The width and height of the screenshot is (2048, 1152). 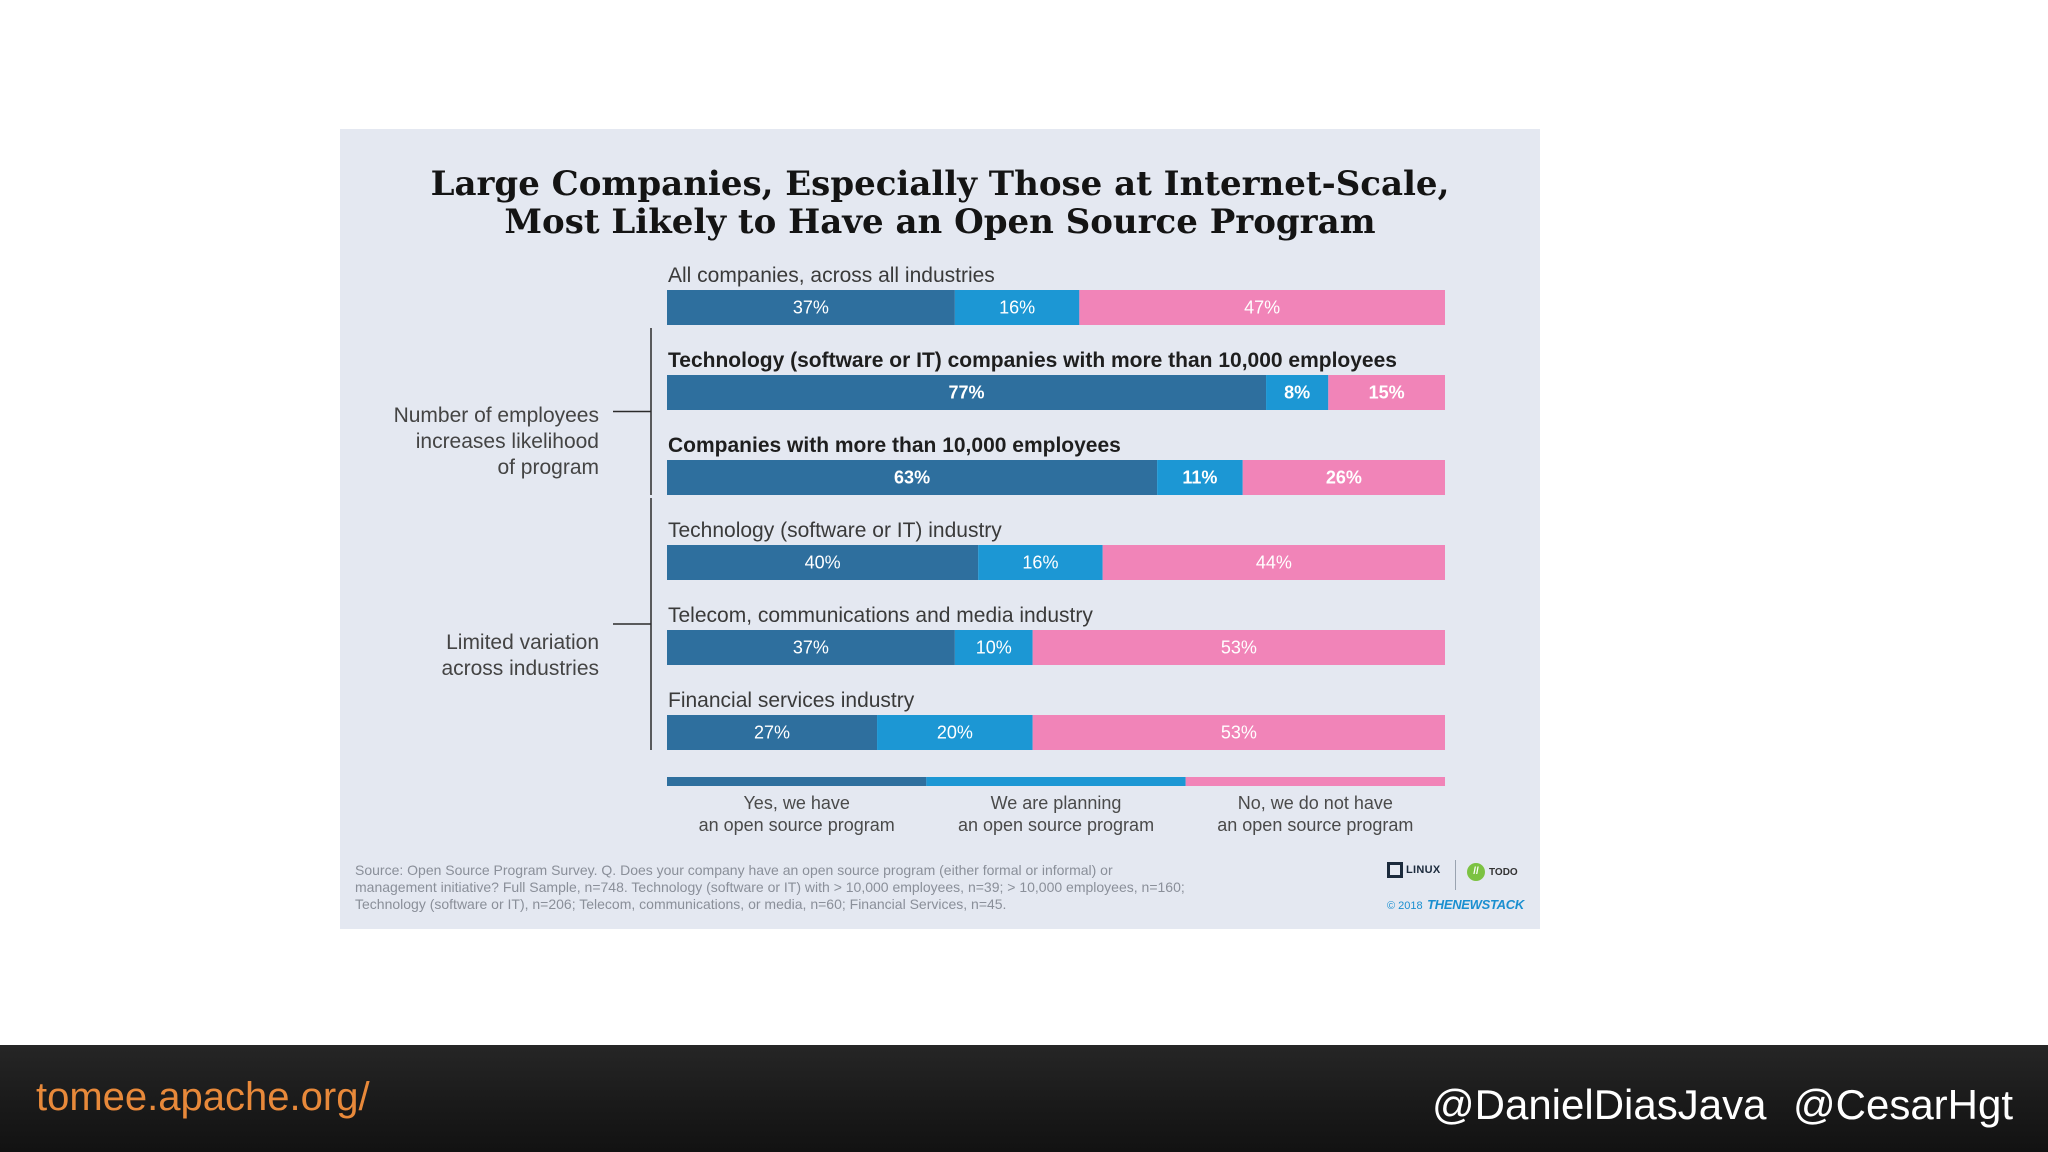 I want to click on todo-group-logo: // TODO, so click(x=1492, y=872).